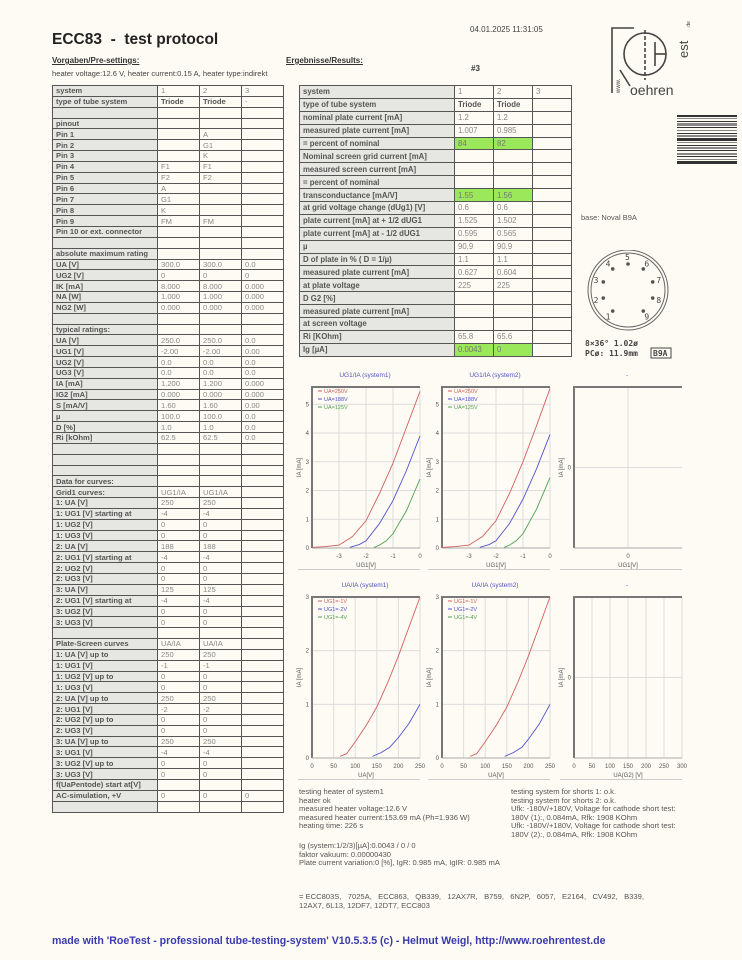 This screenshot has width=742, height=960. What do you see at coordinates (377, 169) in the screenshot?
I see `row-label: measured screen current [mA]` at bounding box center [377, 169].